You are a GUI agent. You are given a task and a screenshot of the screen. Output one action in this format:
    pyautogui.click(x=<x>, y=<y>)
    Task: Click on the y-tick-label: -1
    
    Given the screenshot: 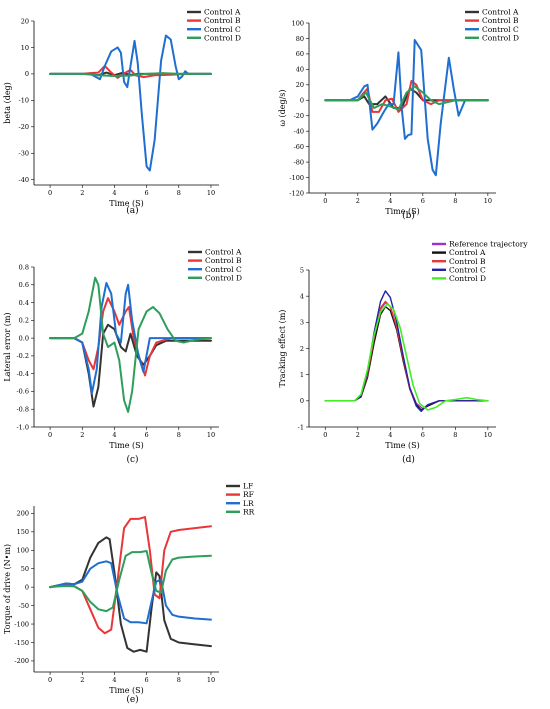 What is the action you would take?
    pyautogui.click(x=301, y=427)
    